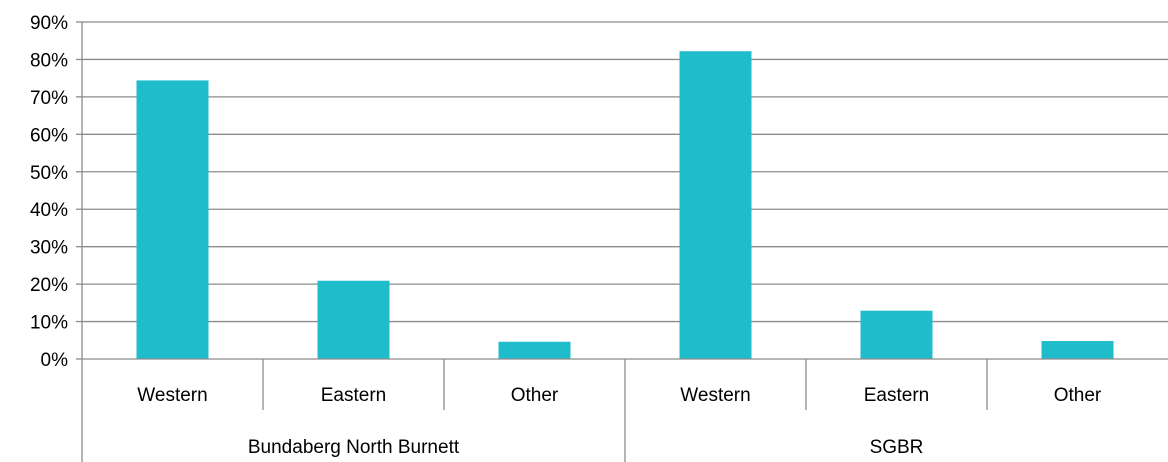  Describe the element at coordinates (49, 323) in the screenshot. I see `y-tick-label: 10%` at that location.